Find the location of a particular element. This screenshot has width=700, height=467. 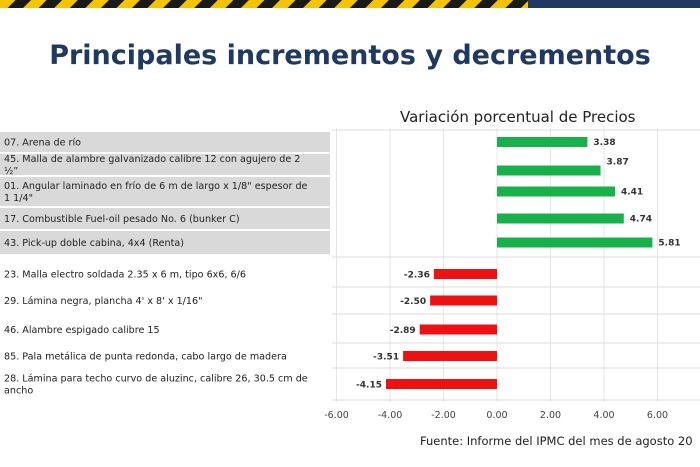

value-label: 5.81 is located at coordinates (669, 244).